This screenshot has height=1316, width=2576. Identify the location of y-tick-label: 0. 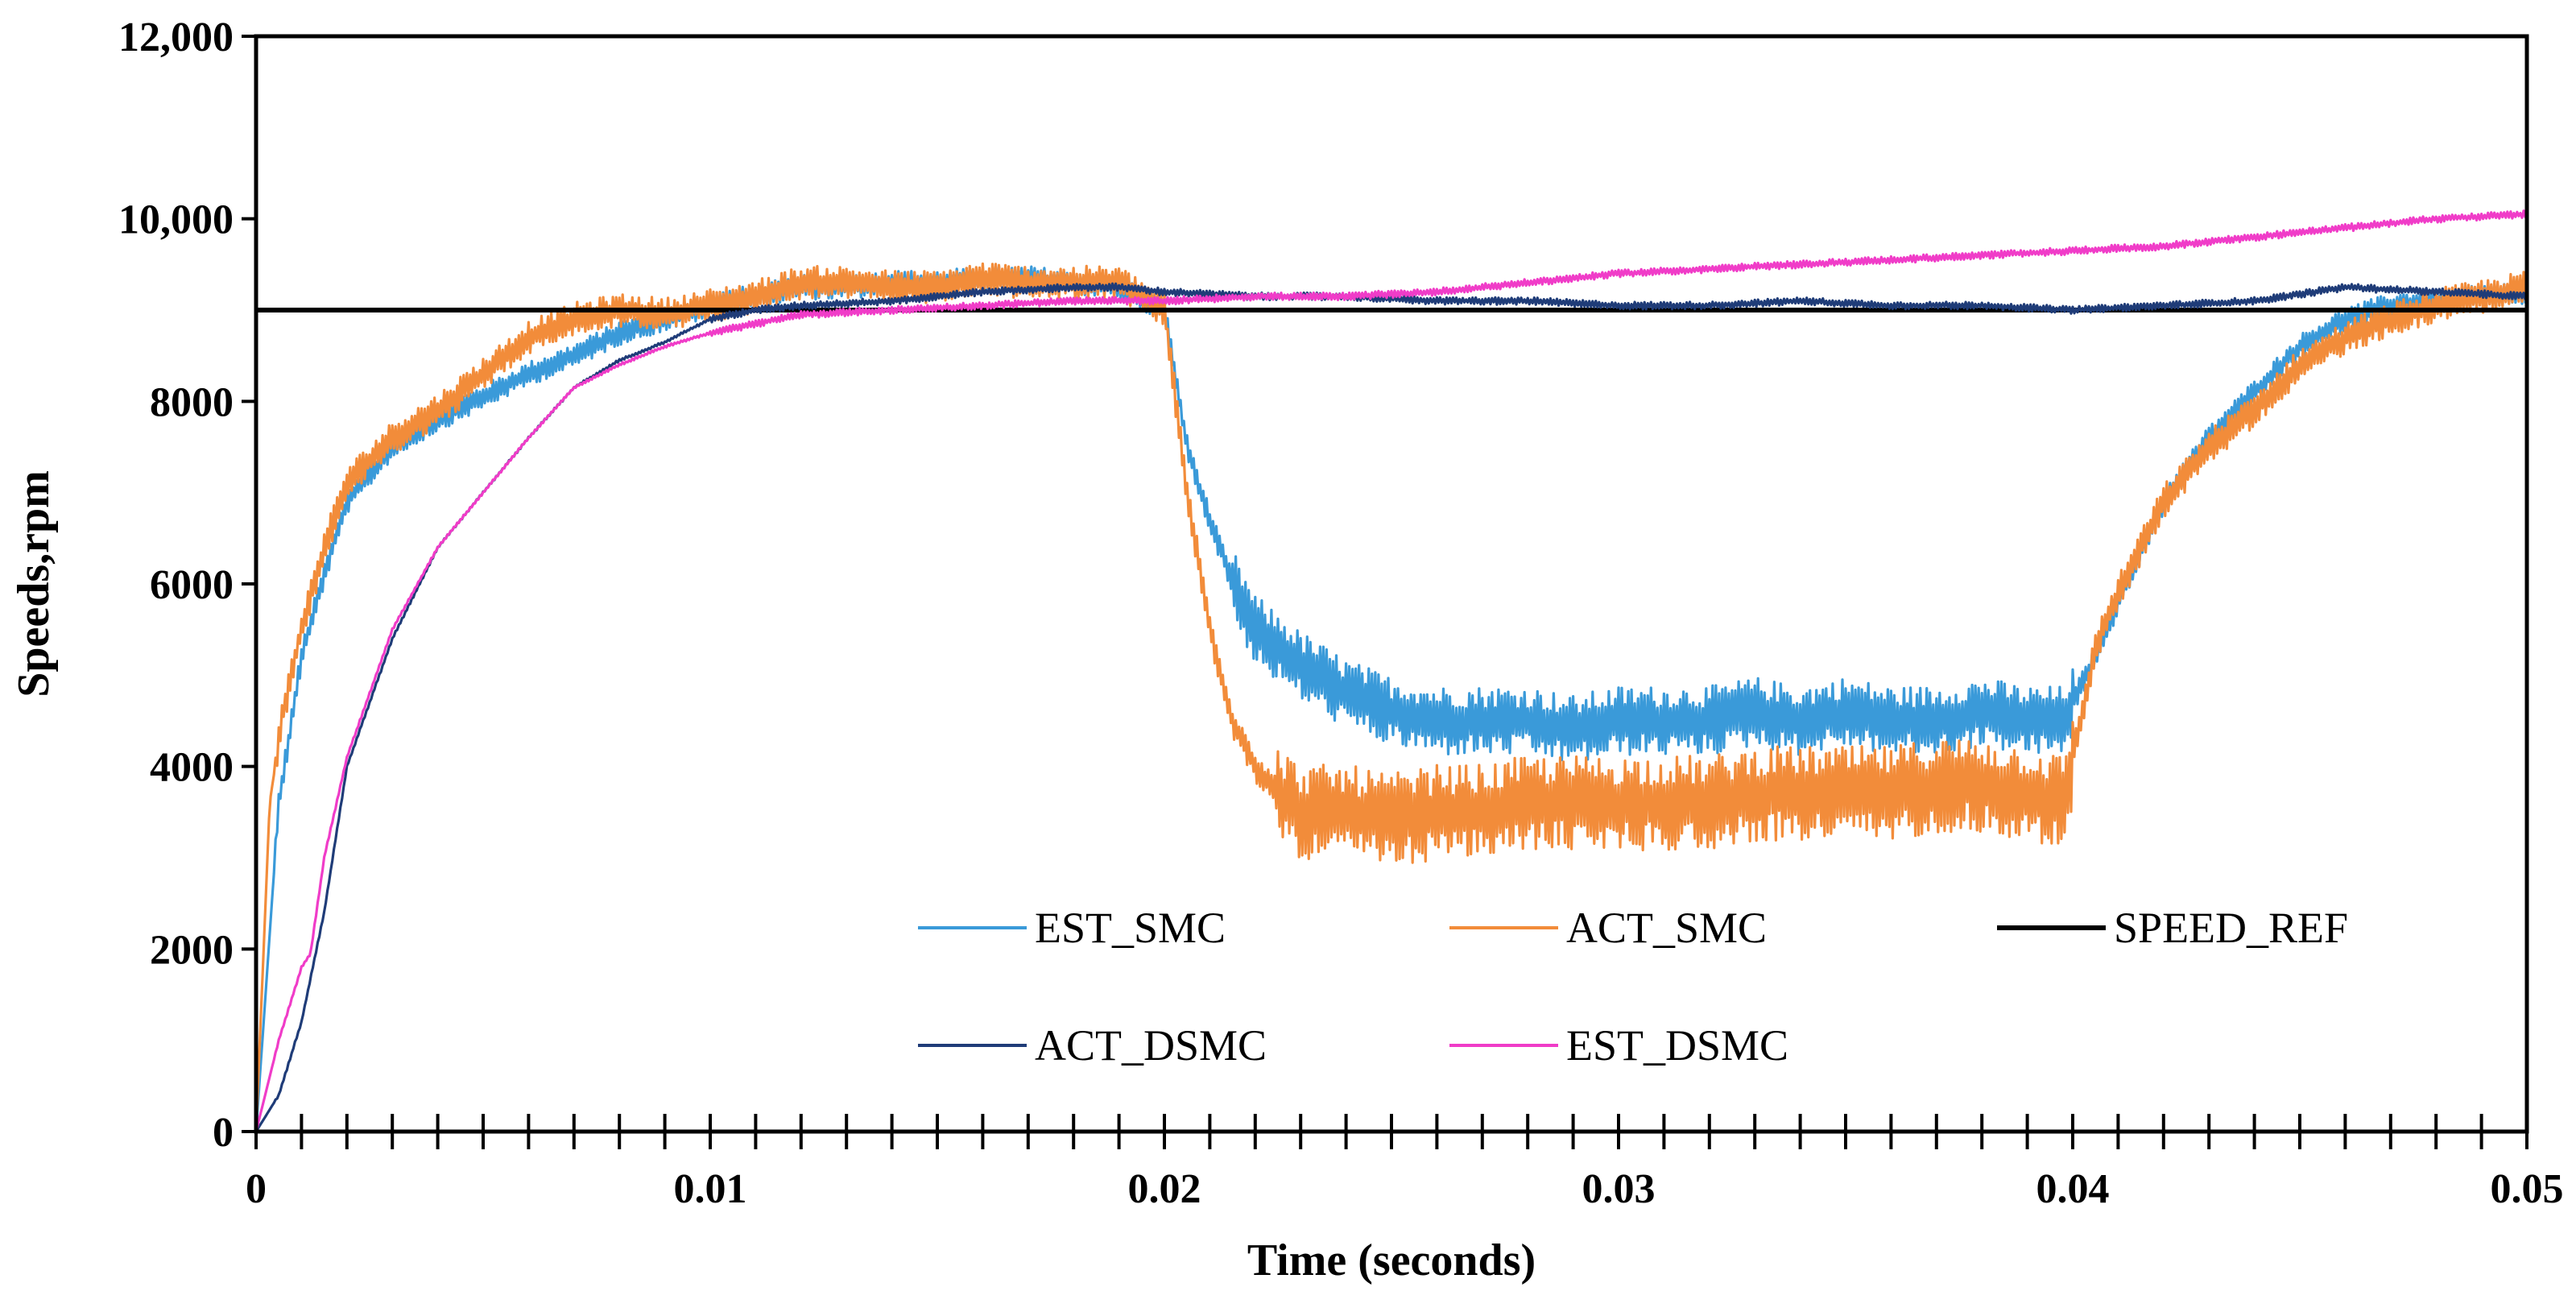
(224, 1133).